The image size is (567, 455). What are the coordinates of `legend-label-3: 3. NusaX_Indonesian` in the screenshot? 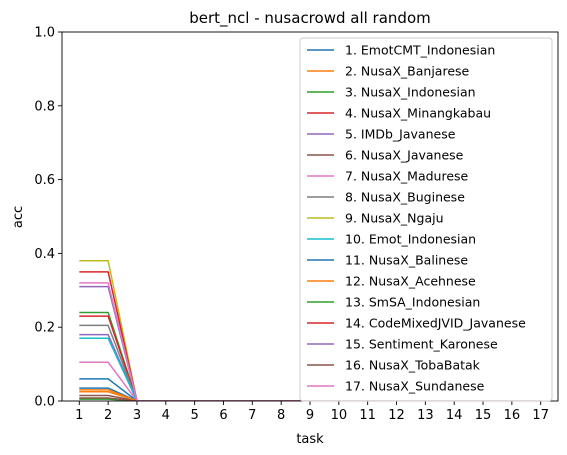 It's located at (410, 92).